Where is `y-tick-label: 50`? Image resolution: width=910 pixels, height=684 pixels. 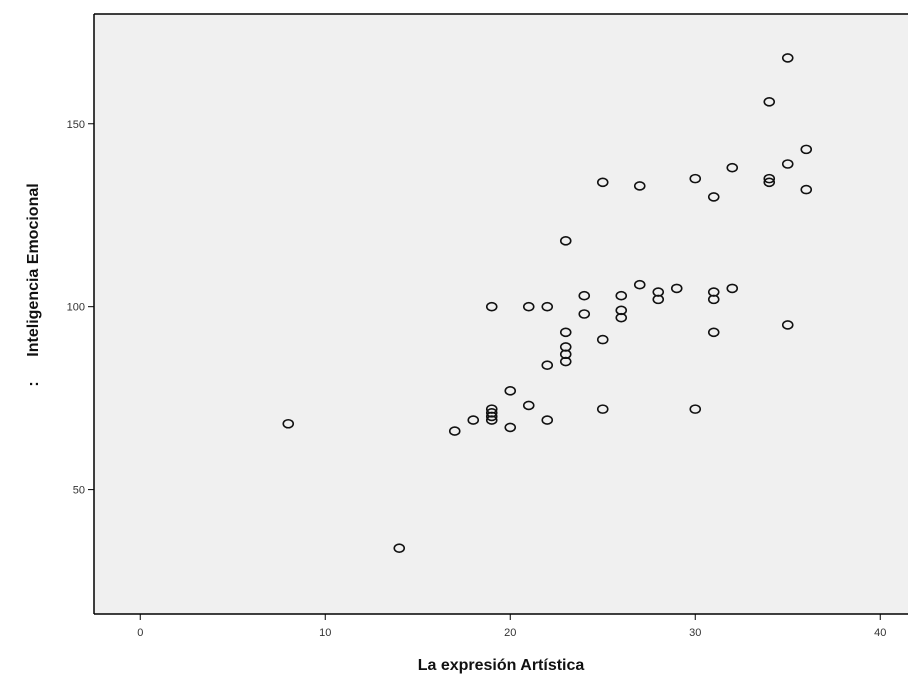
y-tick-label: 50 is located at coordinates (79, 491).